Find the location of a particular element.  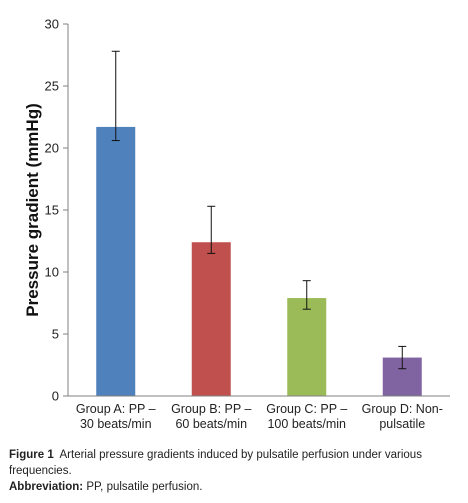

x-category-label: pulsatile is located at coordinates (402, 424).